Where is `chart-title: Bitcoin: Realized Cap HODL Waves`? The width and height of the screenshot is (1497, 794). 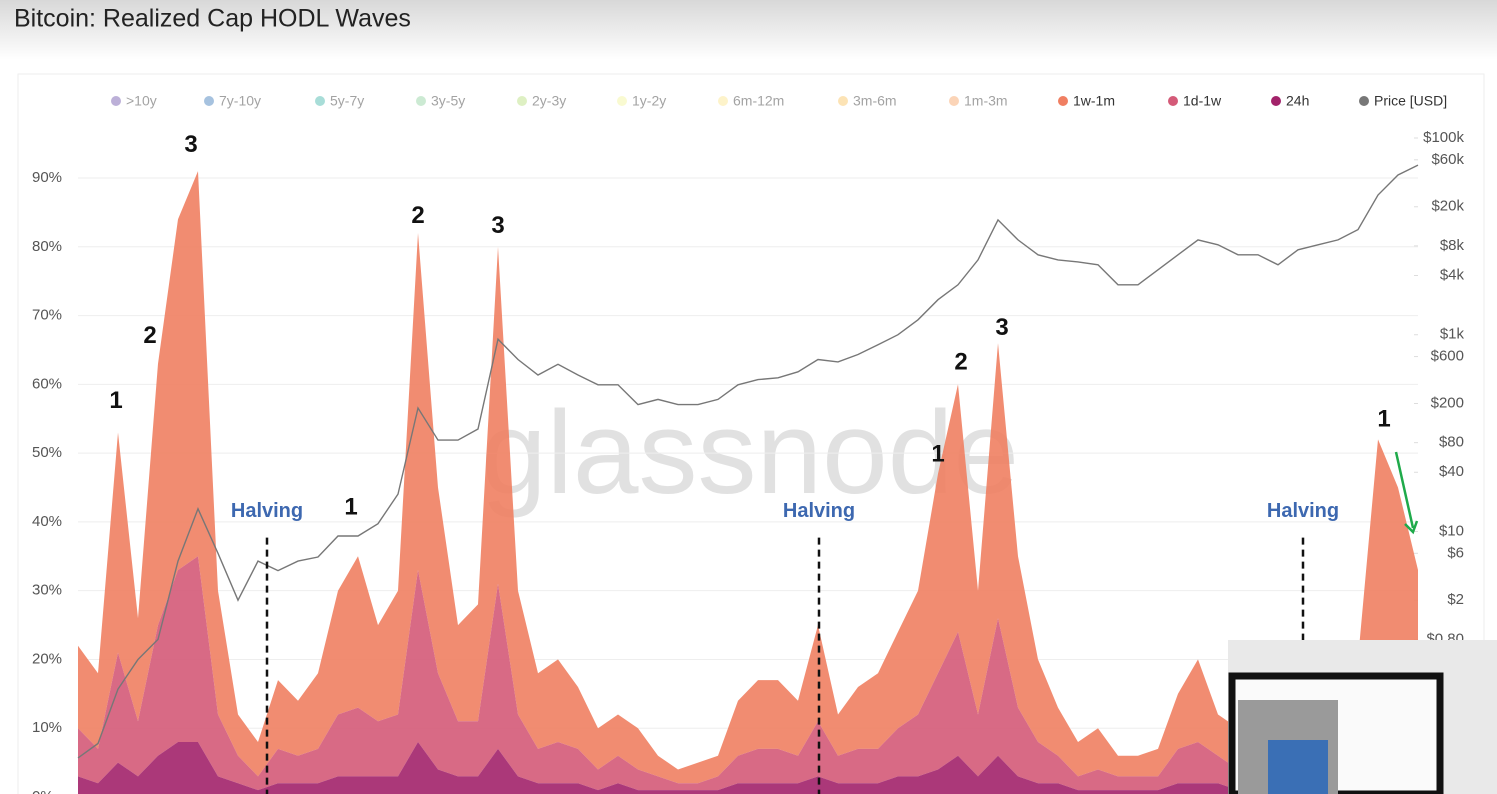 chart-title: Bitcoin: Realized Cap HODL Waves is located at coordinates (212, 19).